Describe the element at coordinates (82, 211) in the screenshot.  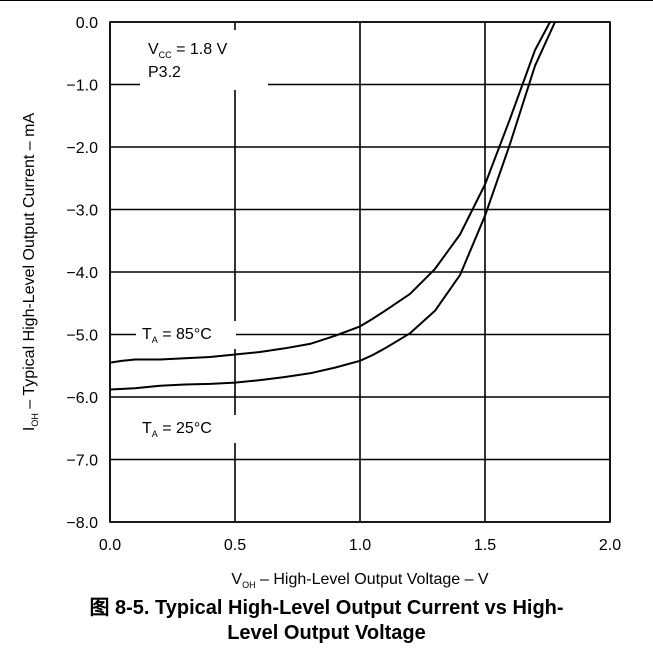
I see `y-tick-label: −3.0` at that location.